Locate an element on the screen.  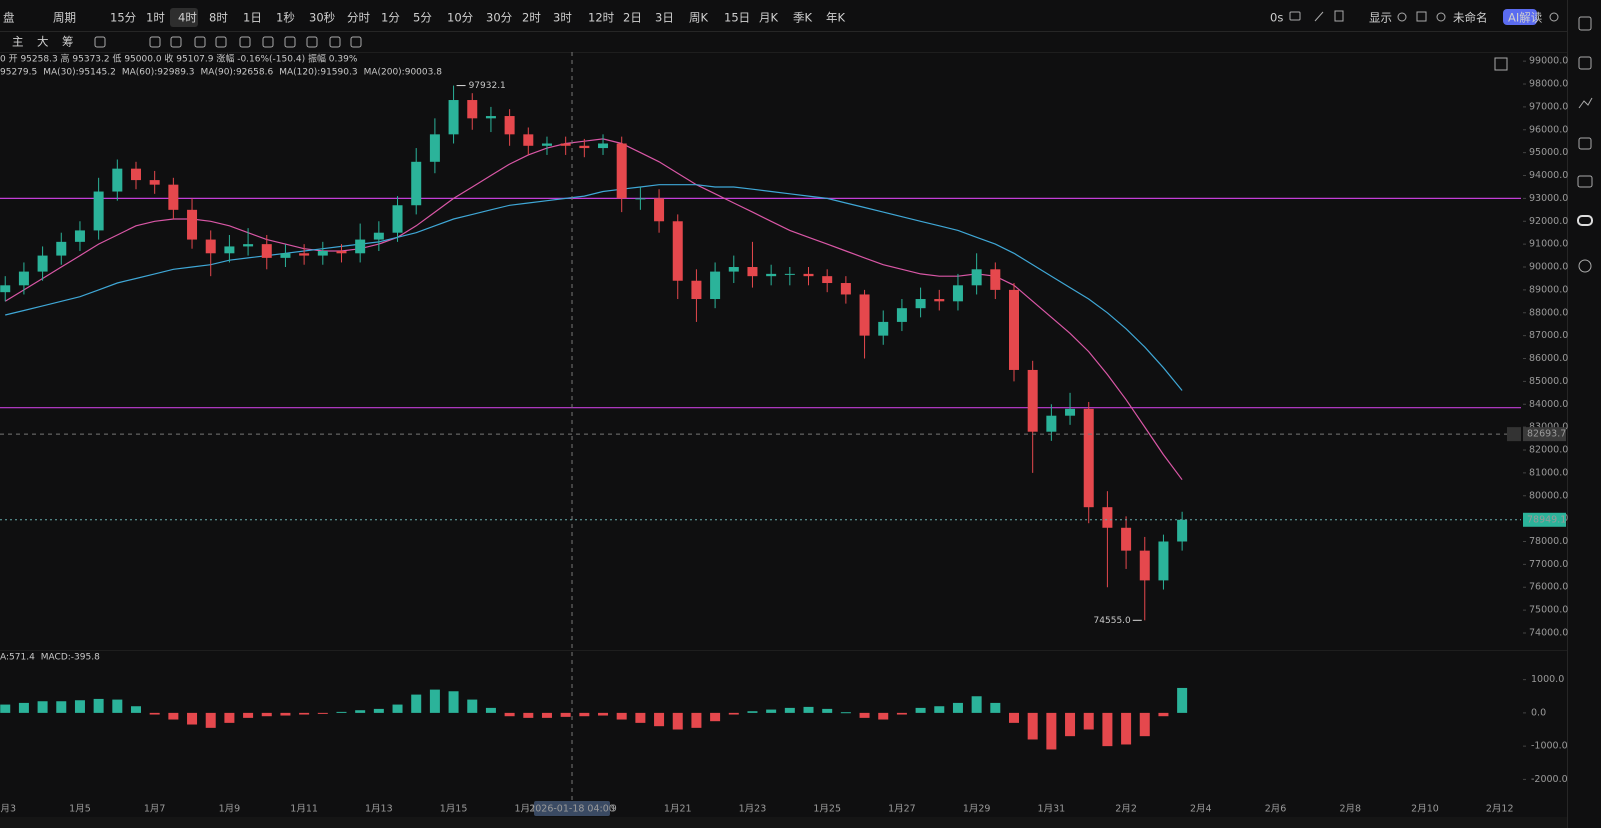
period-button: 月K is located at coordinates (768, 18).